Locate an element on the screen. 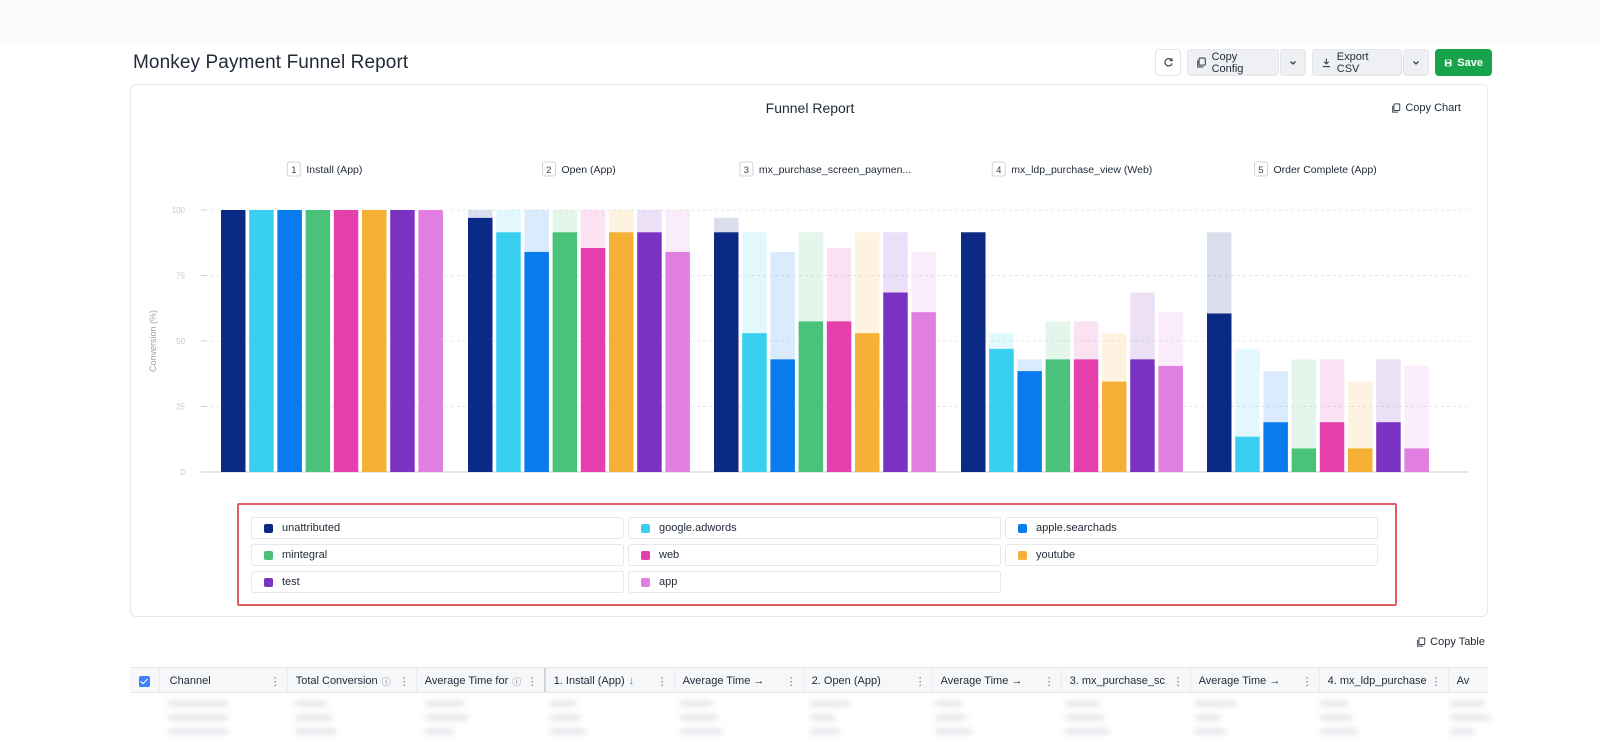 Image resolution: width=1600 pixels, height=751 pixels. refresh-button is located at coordinates (1168, 62).